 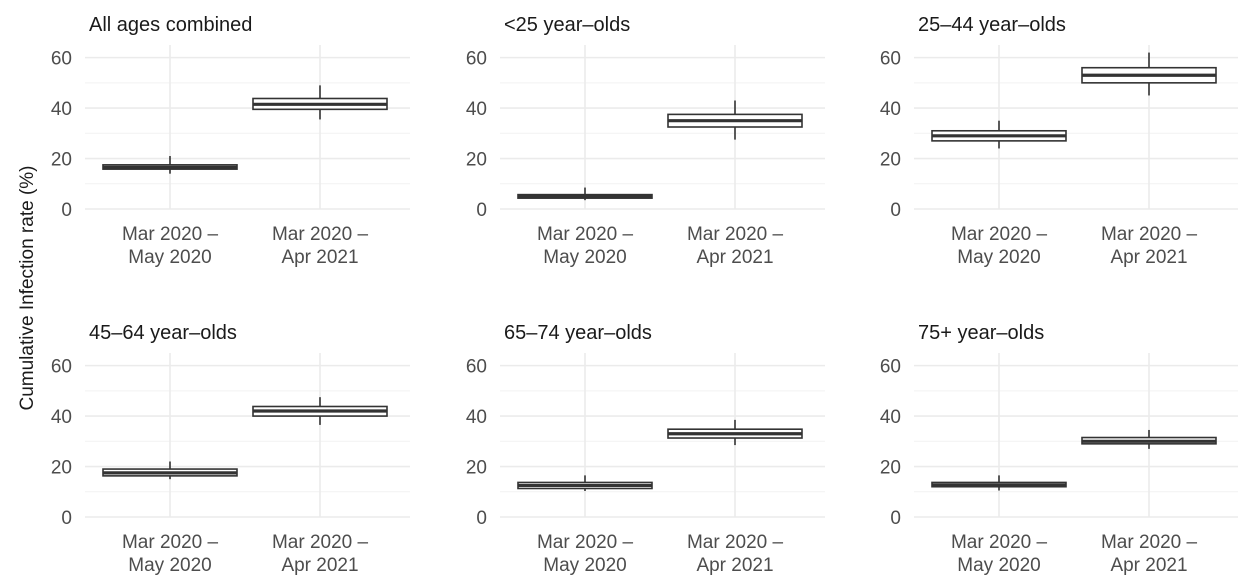 I want to click on panel-title: <25 year–olds, so click(x=567, y=25).